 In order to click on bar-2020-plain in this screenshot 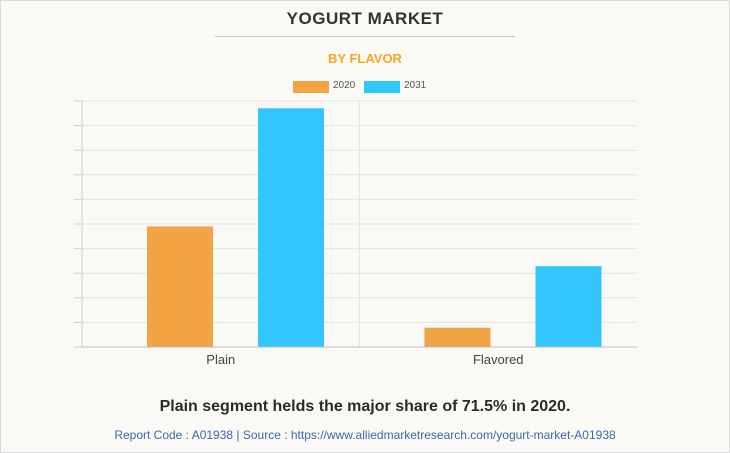, I will do `click(180, 286)`.